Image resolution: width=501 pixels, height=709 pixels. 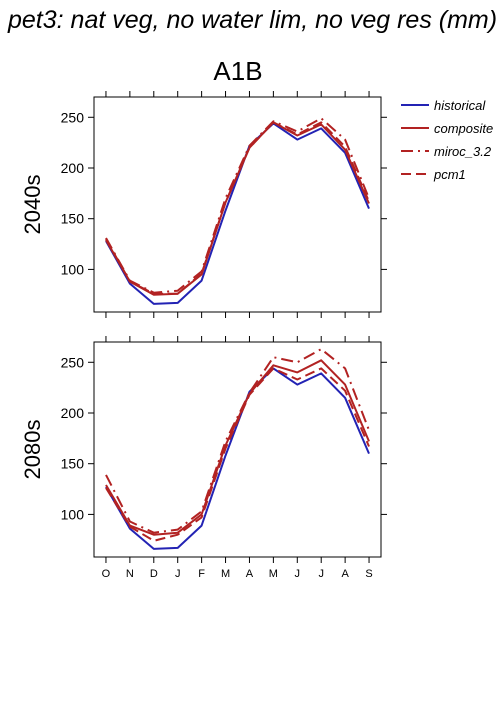 I want to click on x-tick-label: S, so click(x=368, y=574).